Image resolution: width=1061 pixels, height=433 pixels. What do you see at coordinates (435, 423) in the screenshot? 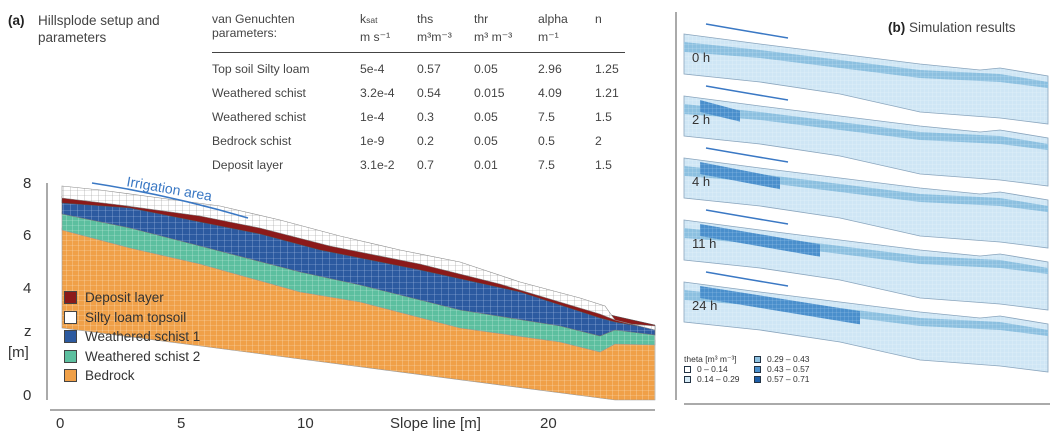
I see `x-axis-label: Slope line [m]` at bounding box center [435, 423].